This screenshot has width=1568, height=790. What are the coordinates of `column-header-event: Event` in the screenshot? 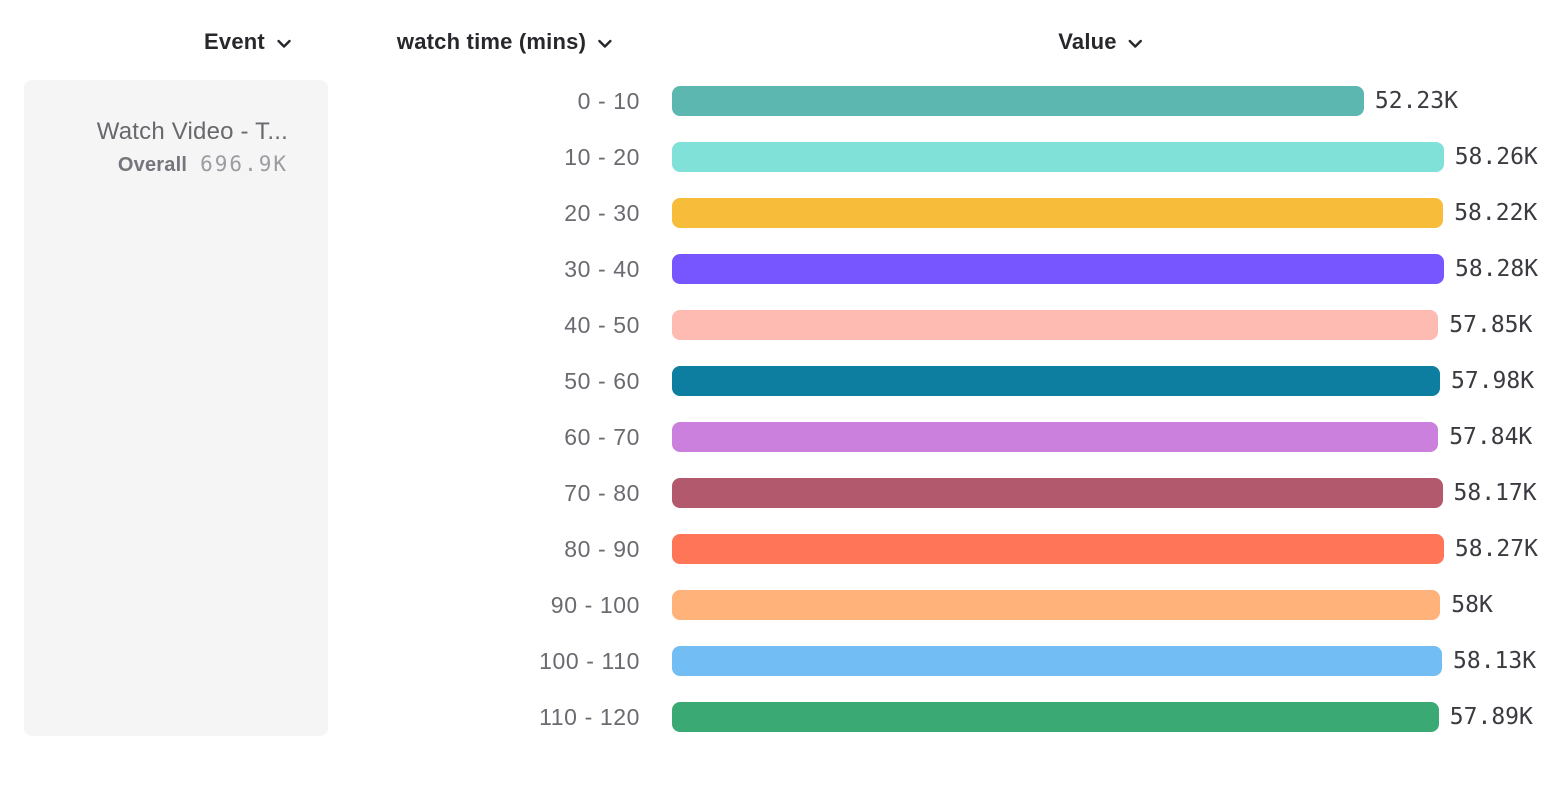 It's located at (248, 42).